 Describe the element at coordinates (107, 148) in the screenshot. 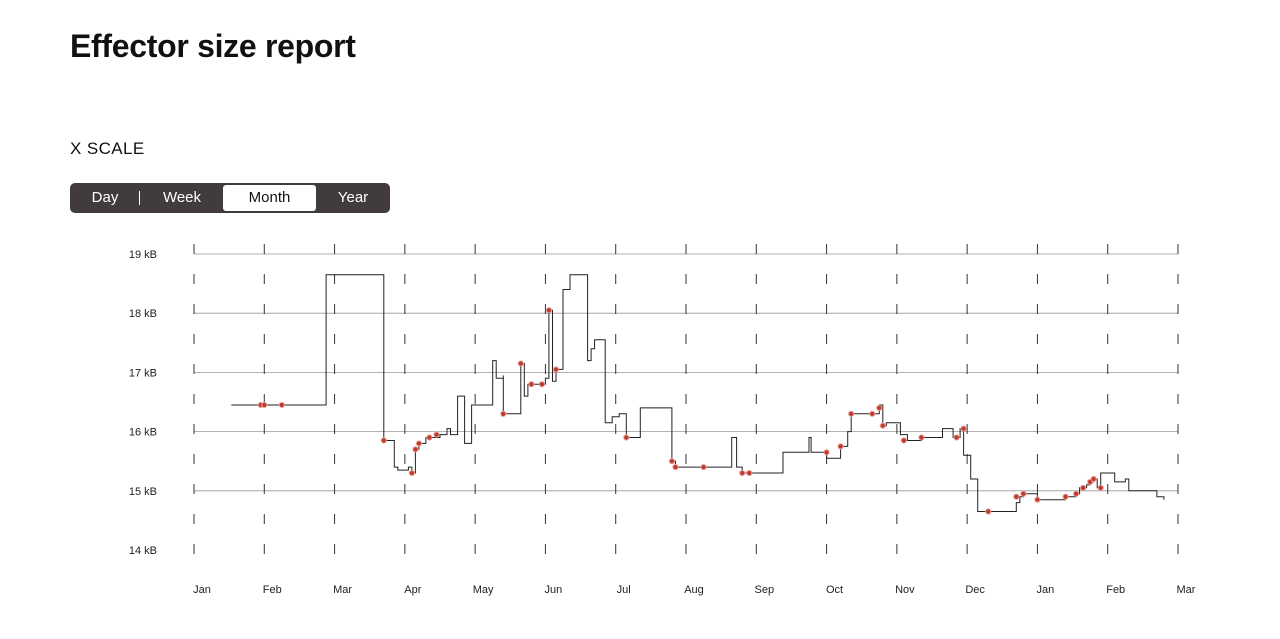

I see `x-scale-label: X SCALE` at that location.